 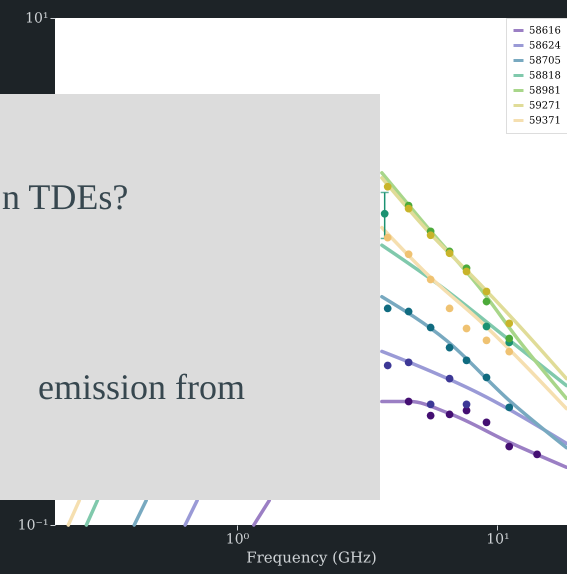 I want to click on annotation: emission from, so click(x=141, y=387).